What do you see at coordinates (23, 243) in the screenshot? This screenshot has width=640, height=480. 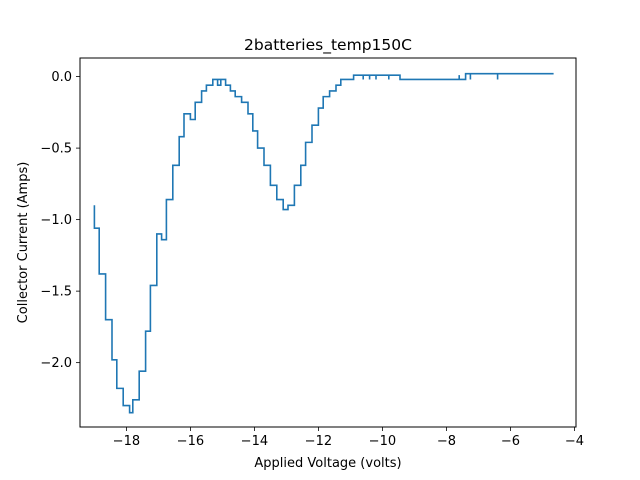 I see `y-axis-label: Collector Current (Amps)` at bounding box center [23, 243].